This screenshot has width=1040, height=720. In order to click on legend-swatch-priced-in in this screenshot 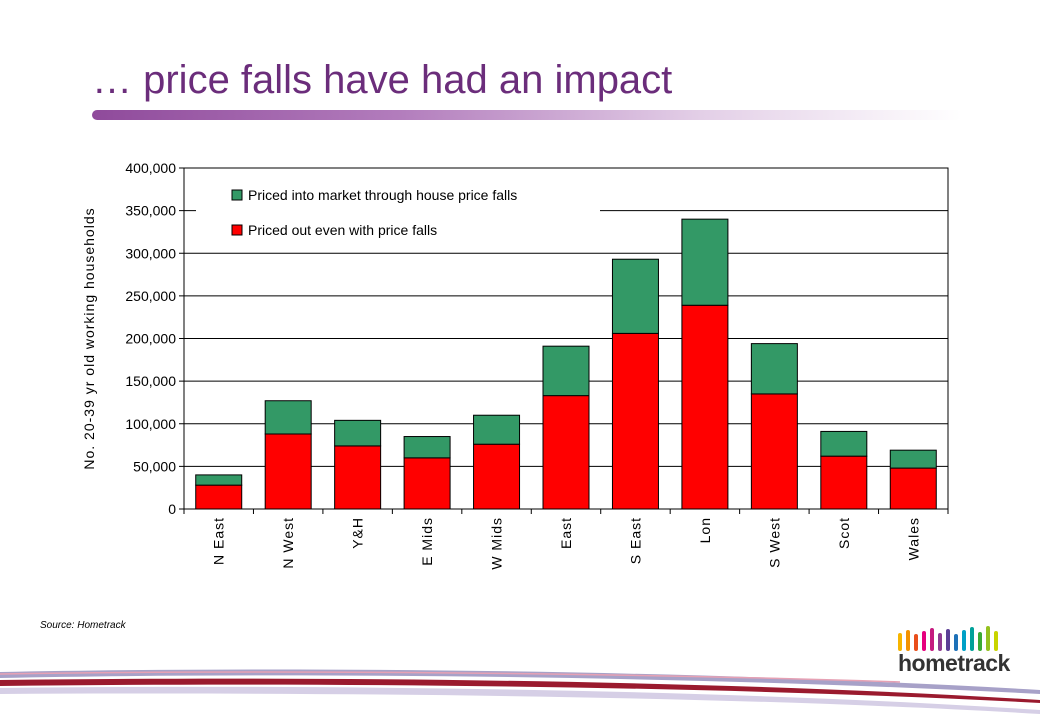, I will do `click(237, 195)`.